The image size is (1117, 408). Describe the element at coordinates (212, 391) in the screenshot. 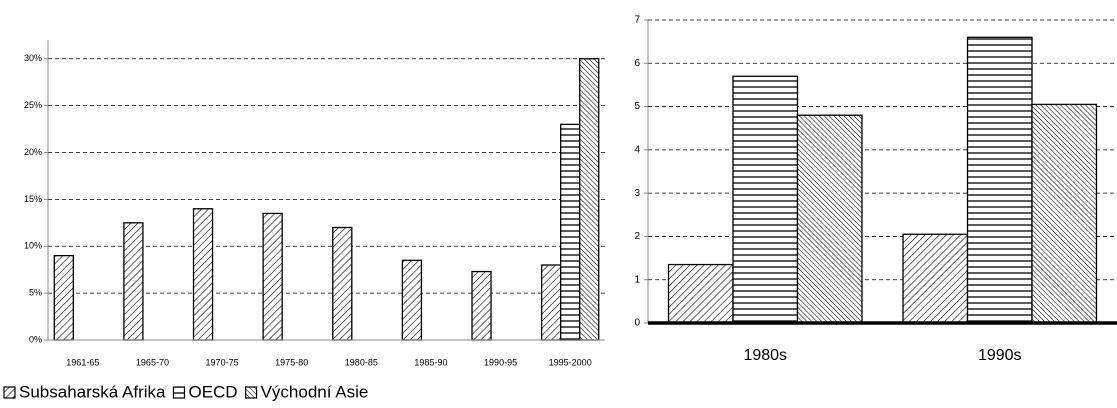

I see `legend-label: OECD` at that location.